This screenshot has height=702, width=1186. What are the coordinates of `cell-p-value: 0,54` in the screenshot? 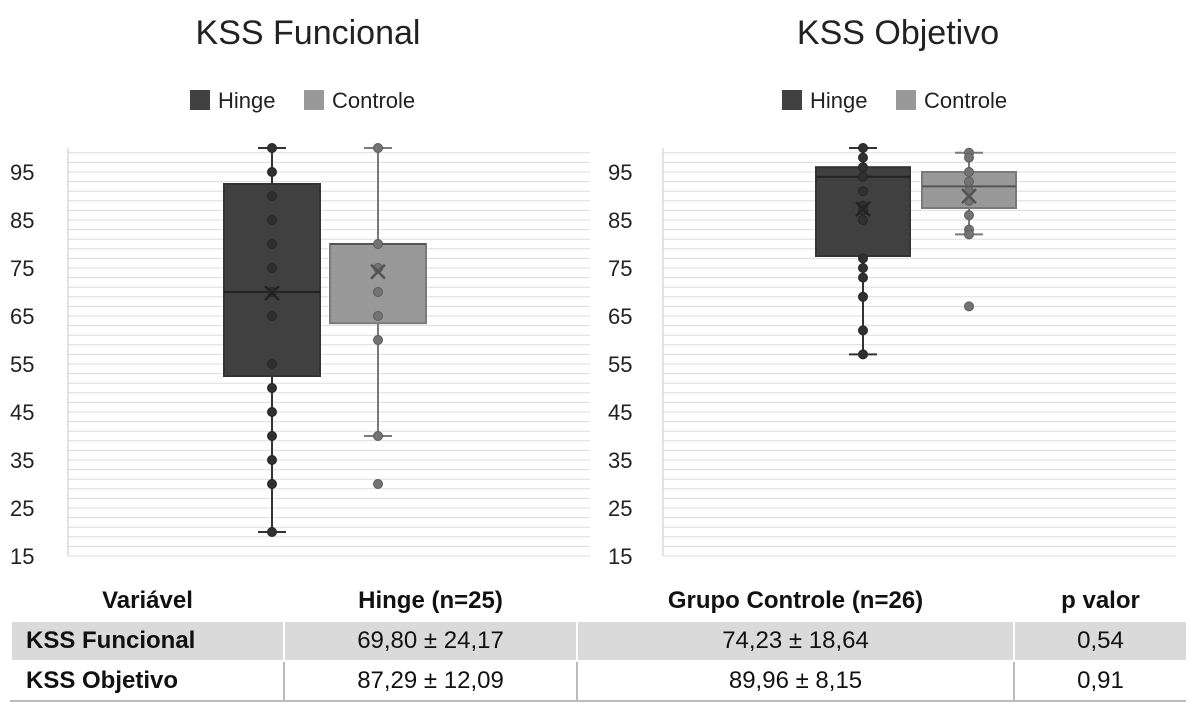 It's located at (1099, 641).